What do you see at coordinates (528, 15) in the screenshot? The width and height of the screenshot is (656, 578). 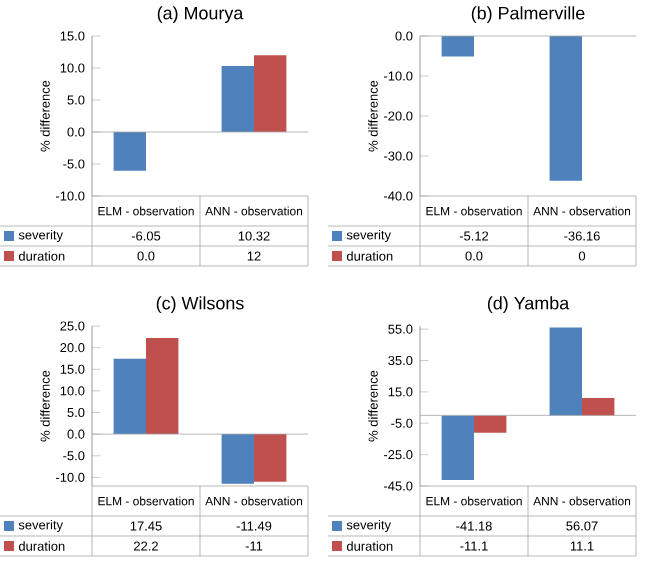 I see `chart-title: (b) Palmerville` at bounding box center [528, 15].